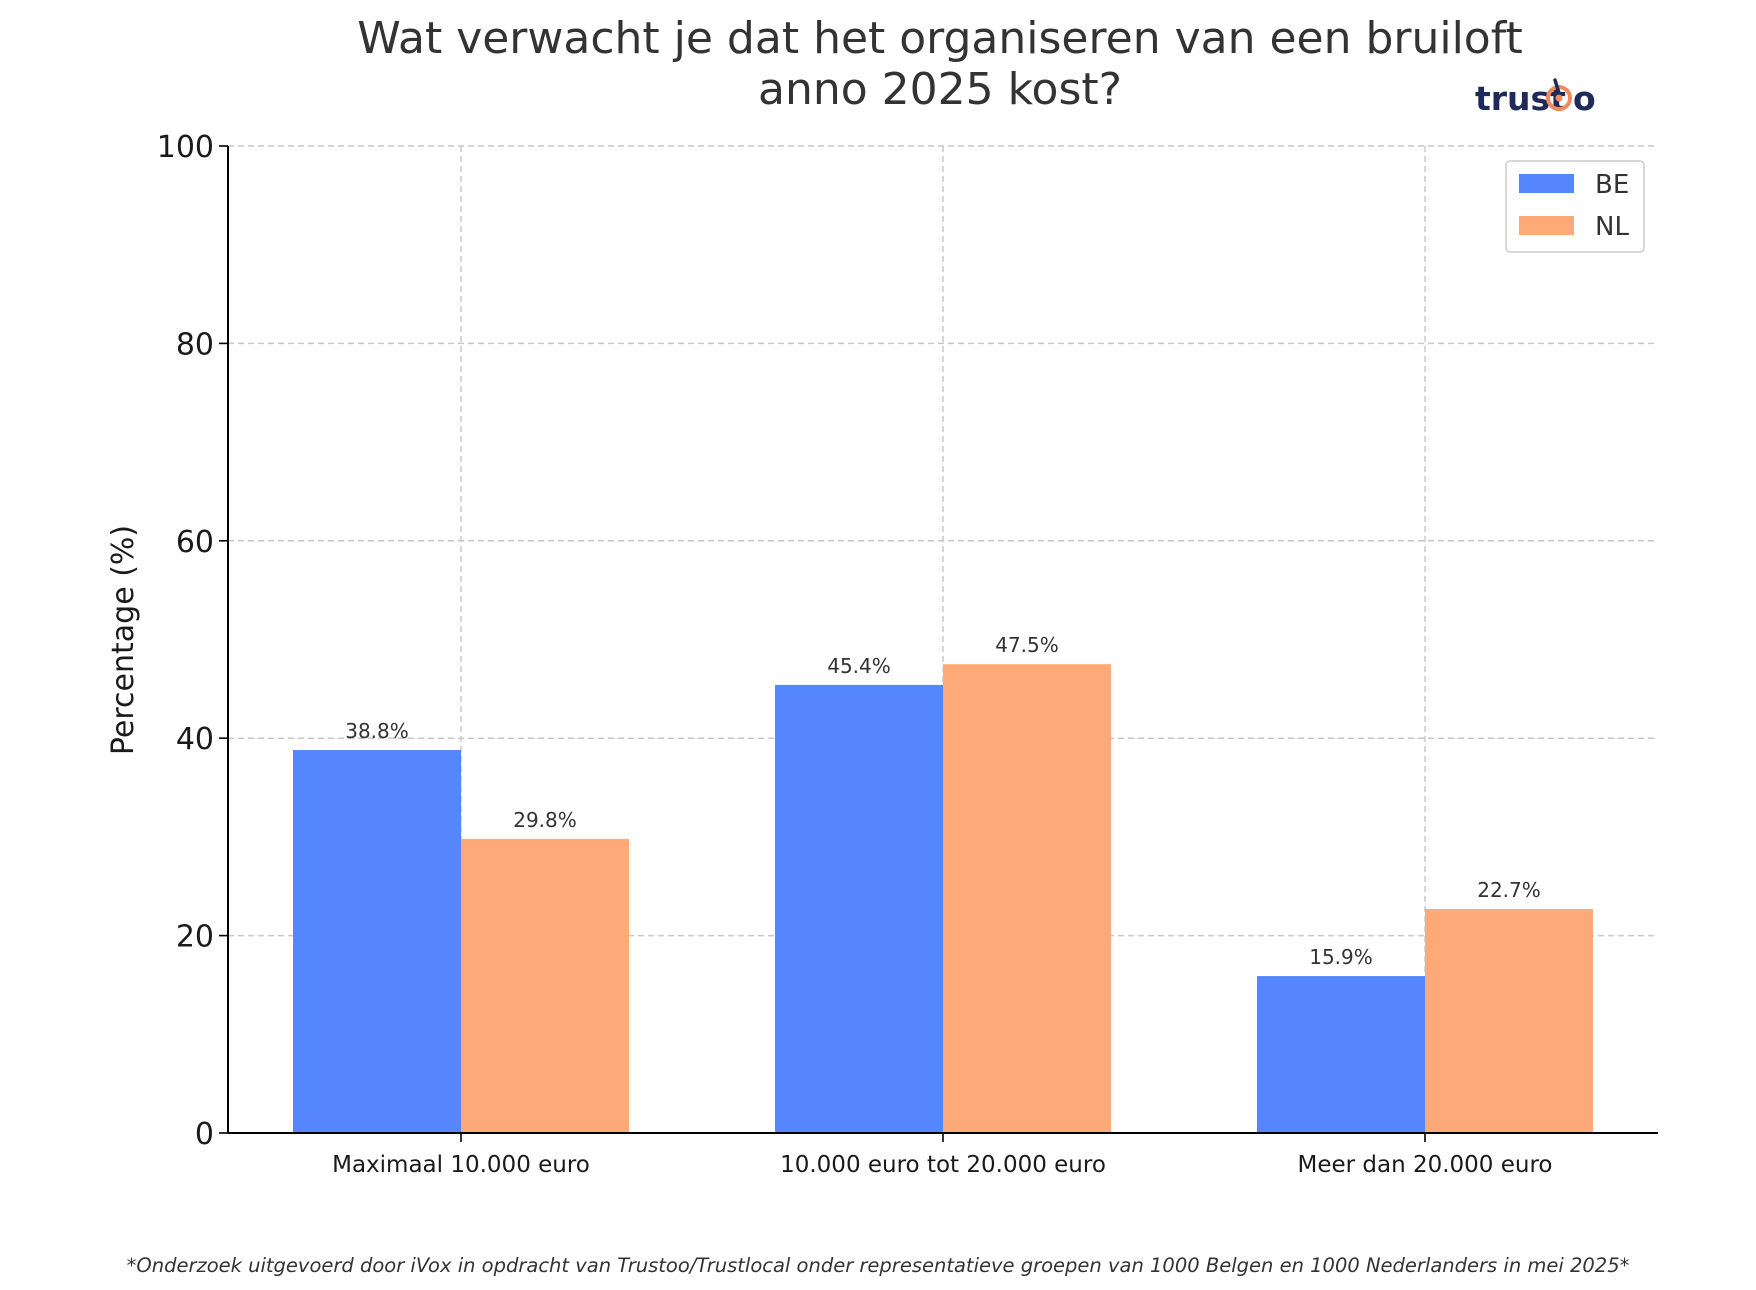 The height and width of the screenshot is (1290, 1756). Describe the element at coordinates (1520, 98) in the screenshot. I see `logo-text-main: trust` at that location.